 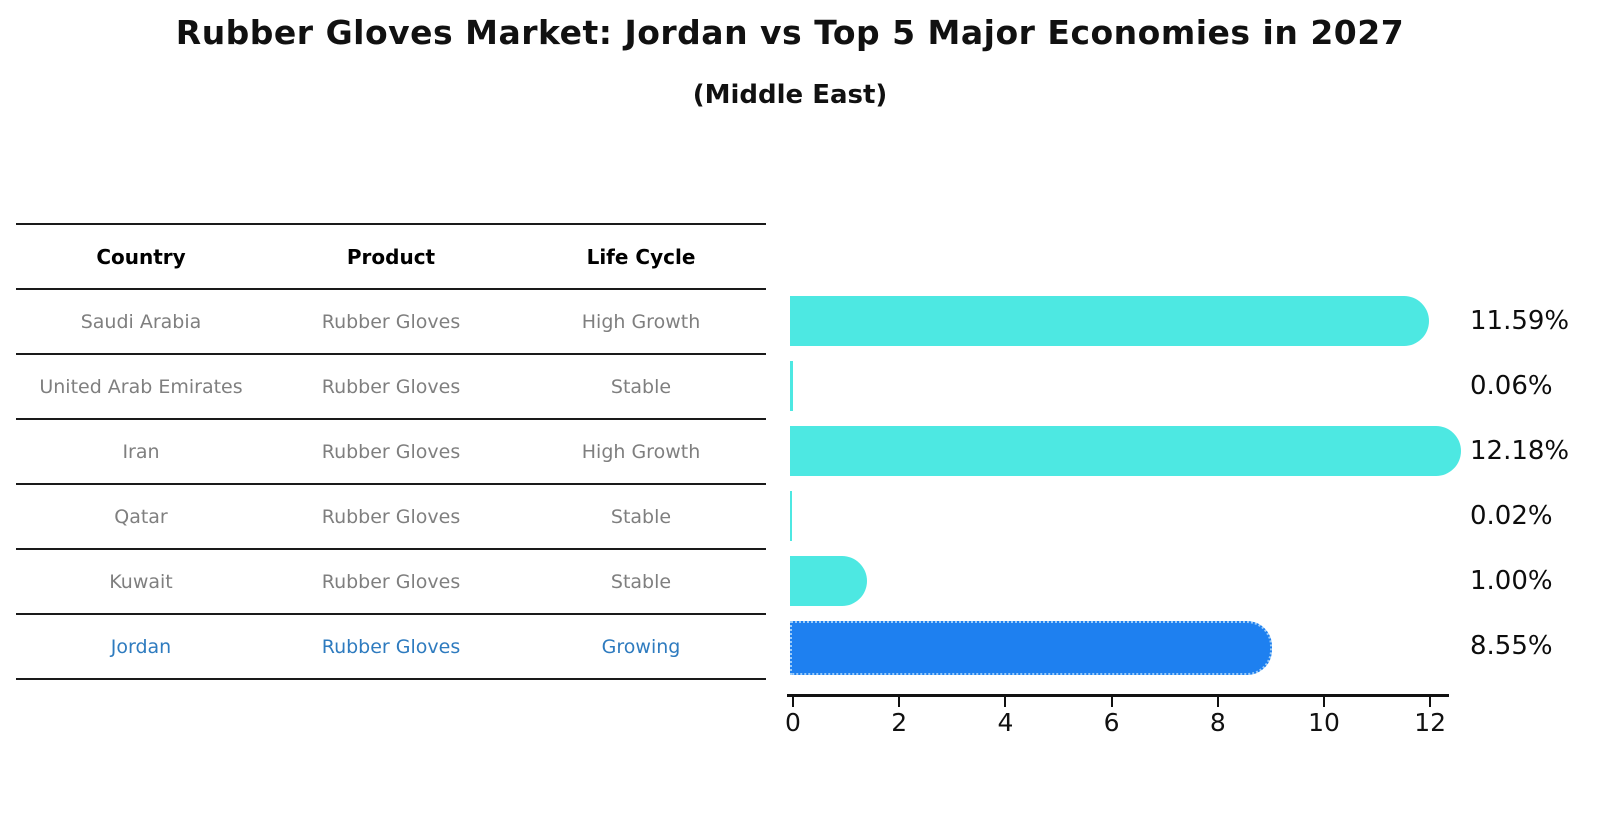 I want to click on chart-subtitle: (Middle East), so click(x=790, y=95).